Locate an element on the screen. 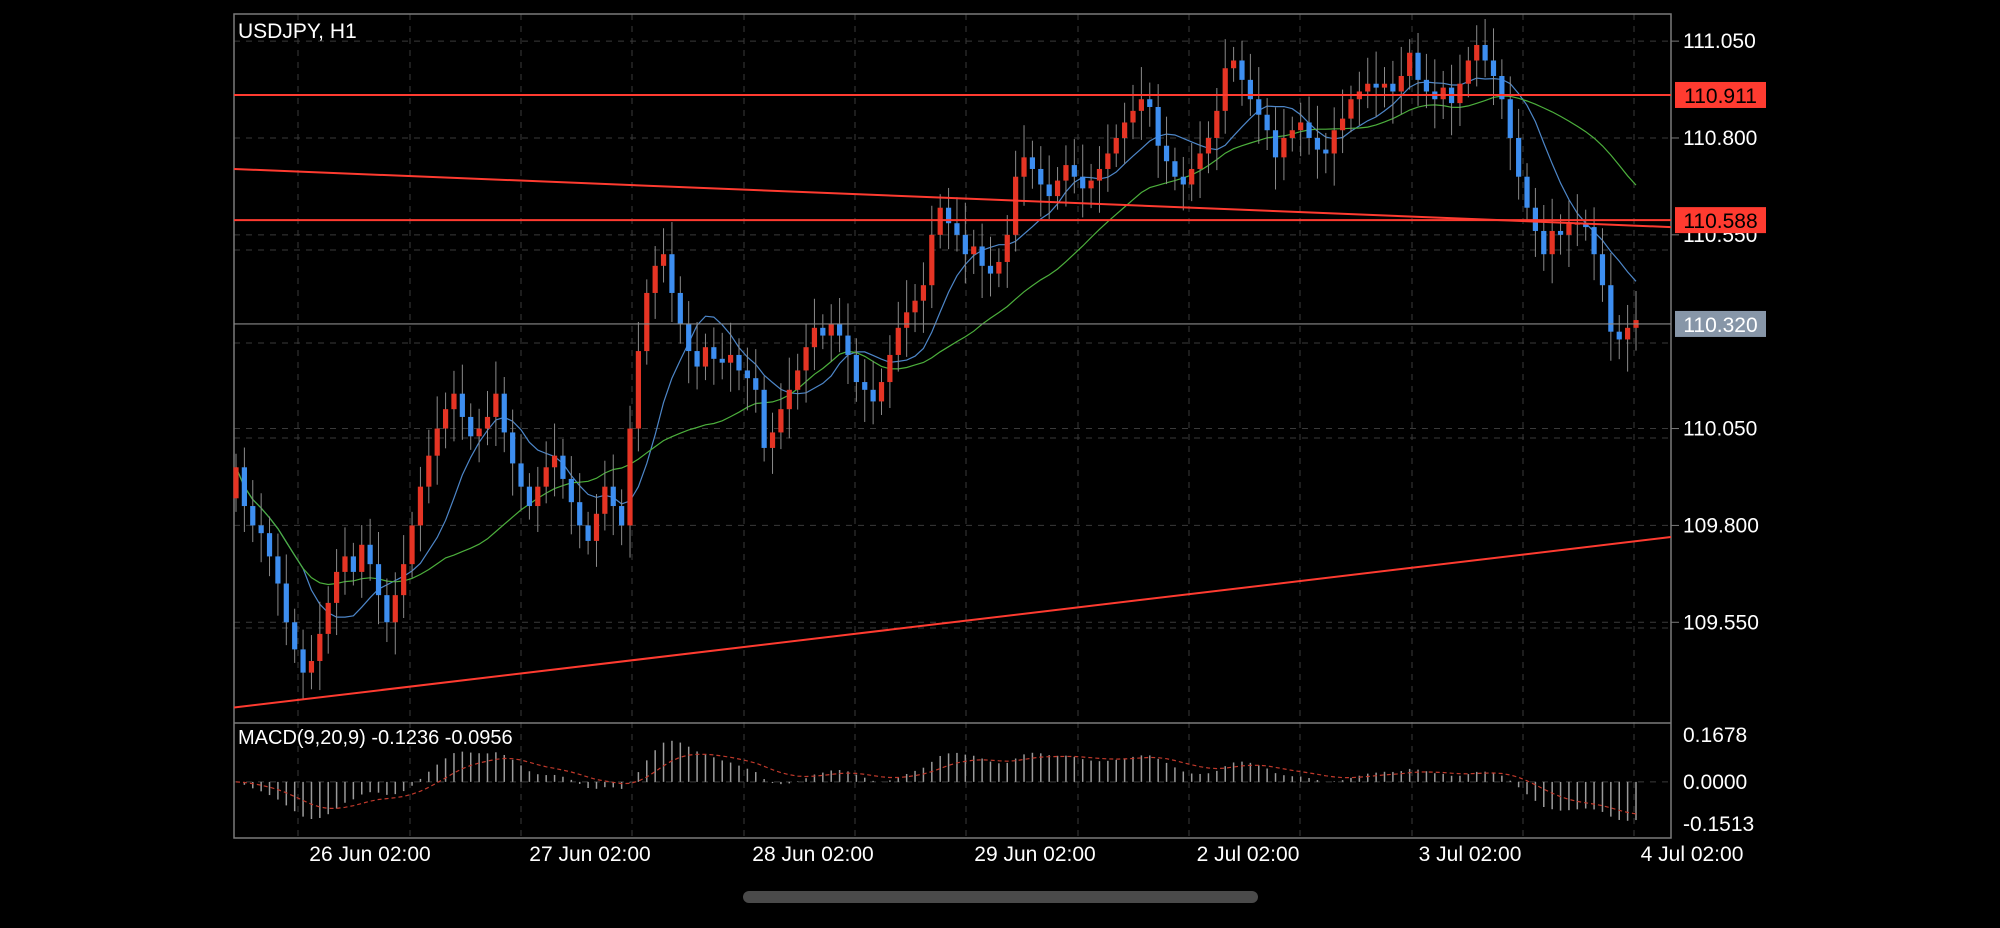  x-tick-label: 29 Jun 02:00 is located at coordinates (1034, 854).